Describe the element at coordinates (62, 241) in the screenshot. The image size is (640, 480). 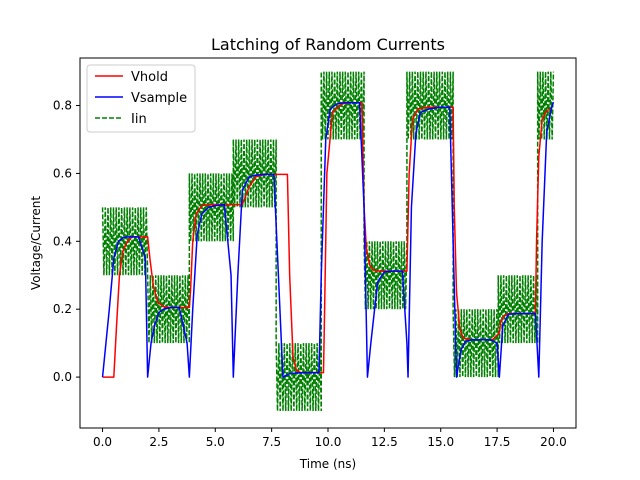
I see `y-tick-label: 0.4` at that location.